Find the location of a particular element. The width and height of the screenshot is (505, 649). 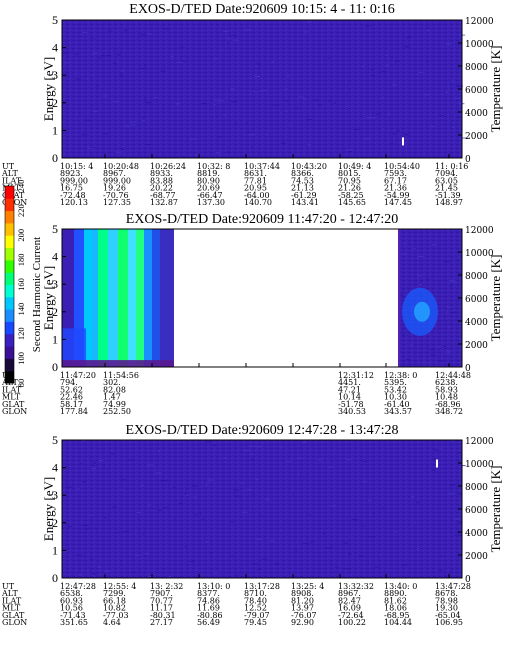

eph-cell: -51.39 is located at coordinates (448, 195).